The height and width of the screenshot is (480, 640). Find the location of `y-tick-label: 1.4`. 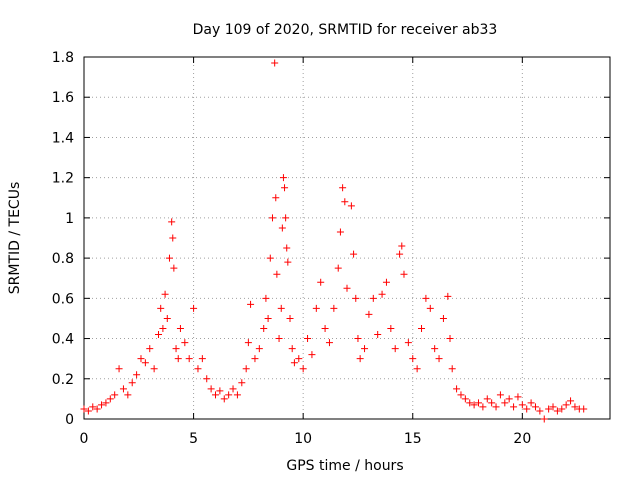

y-tick-label: 1.4 is located at coordinates (63, 138).